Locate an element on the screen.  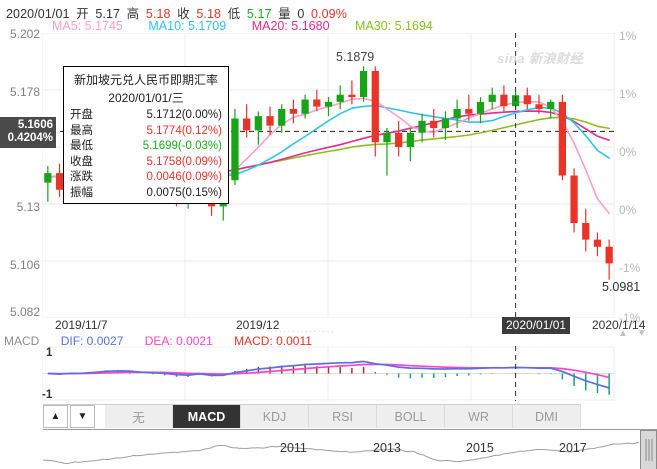
indicator-tabbar: ▲ ▼ 无 MACD KDJ RSI BOLL WR DMI is located at coordinates (312, 416).